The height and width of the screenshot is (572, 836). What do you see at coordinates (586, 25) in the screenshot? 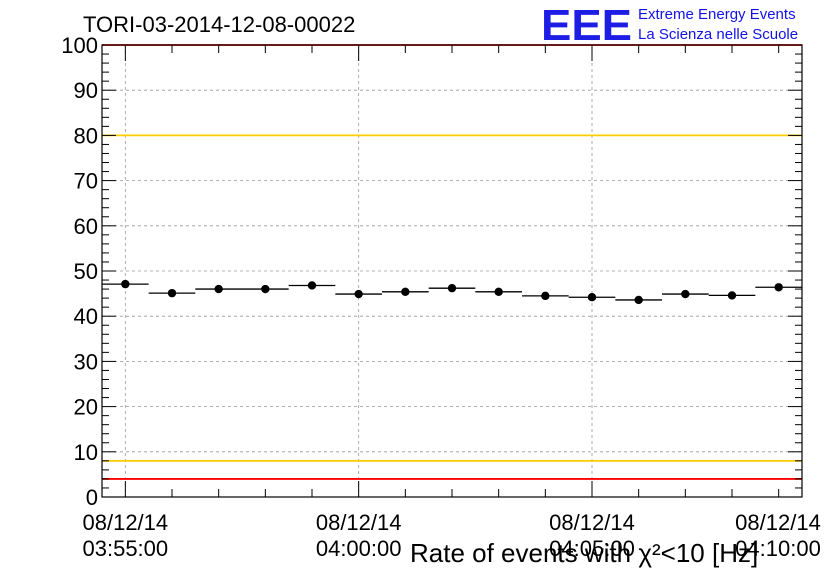
I see `logo-mark: EEE` at bounding box center [586, 25].